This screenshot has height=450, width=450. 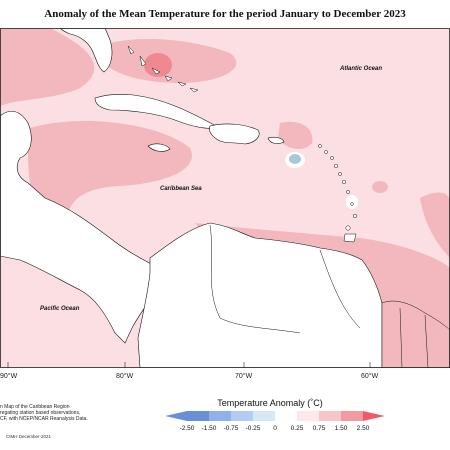 I want to click on legend-tick-label: -0.75, so click(x=231, y=428).